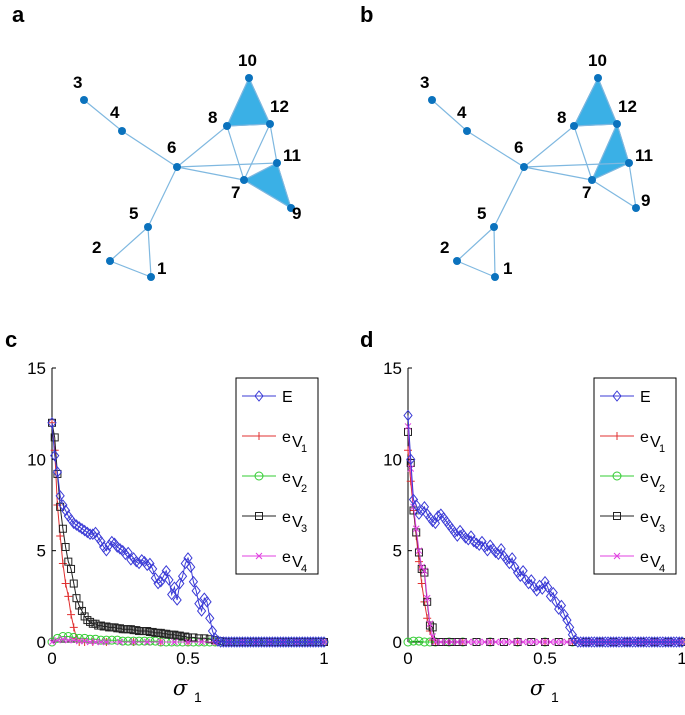 Image resolution: width=685 pixels, height=715 pixels. I want to click on legend-label-sub-3: V, so click(297, 522).